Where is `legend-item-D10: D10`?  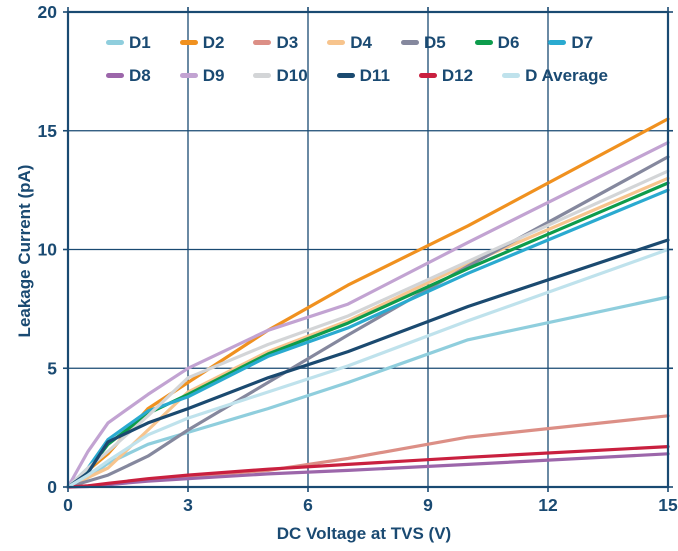
legend-item-D10: D10 is located at coordinates (280, 75).